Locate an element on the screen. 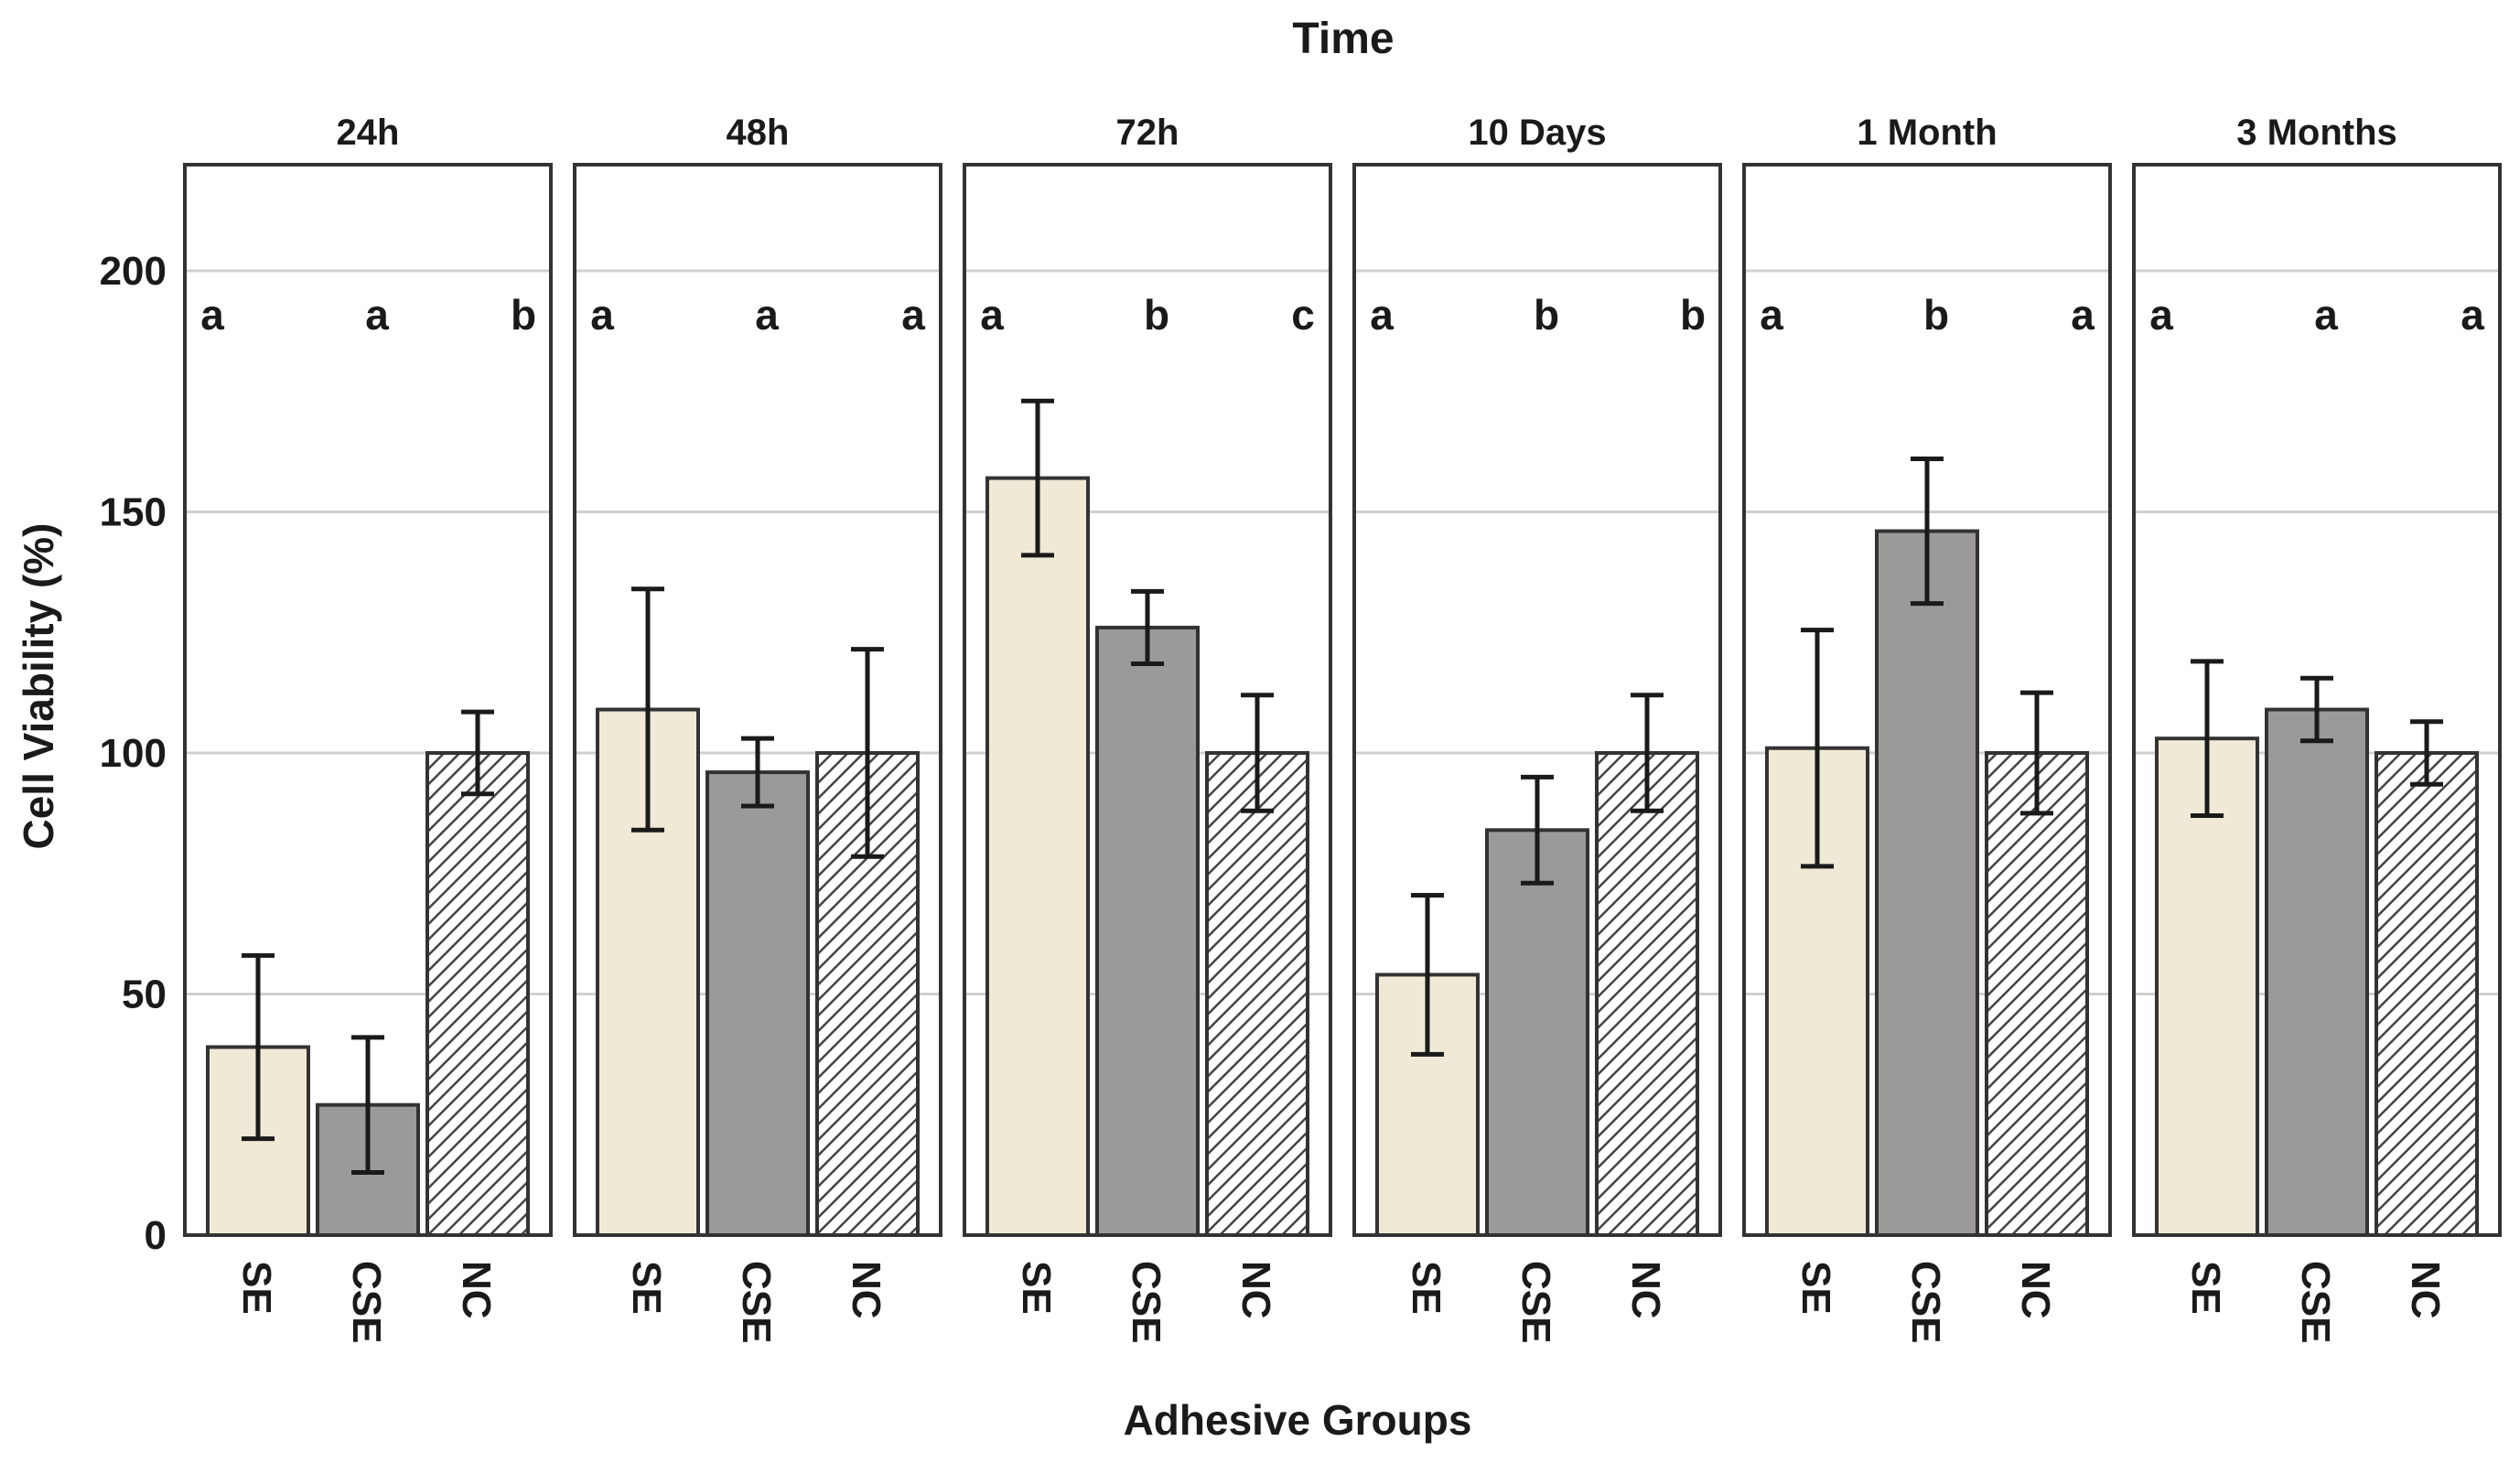  panel-24h: 24h a SE a CSE b NC is located at coordinates (368, 728).